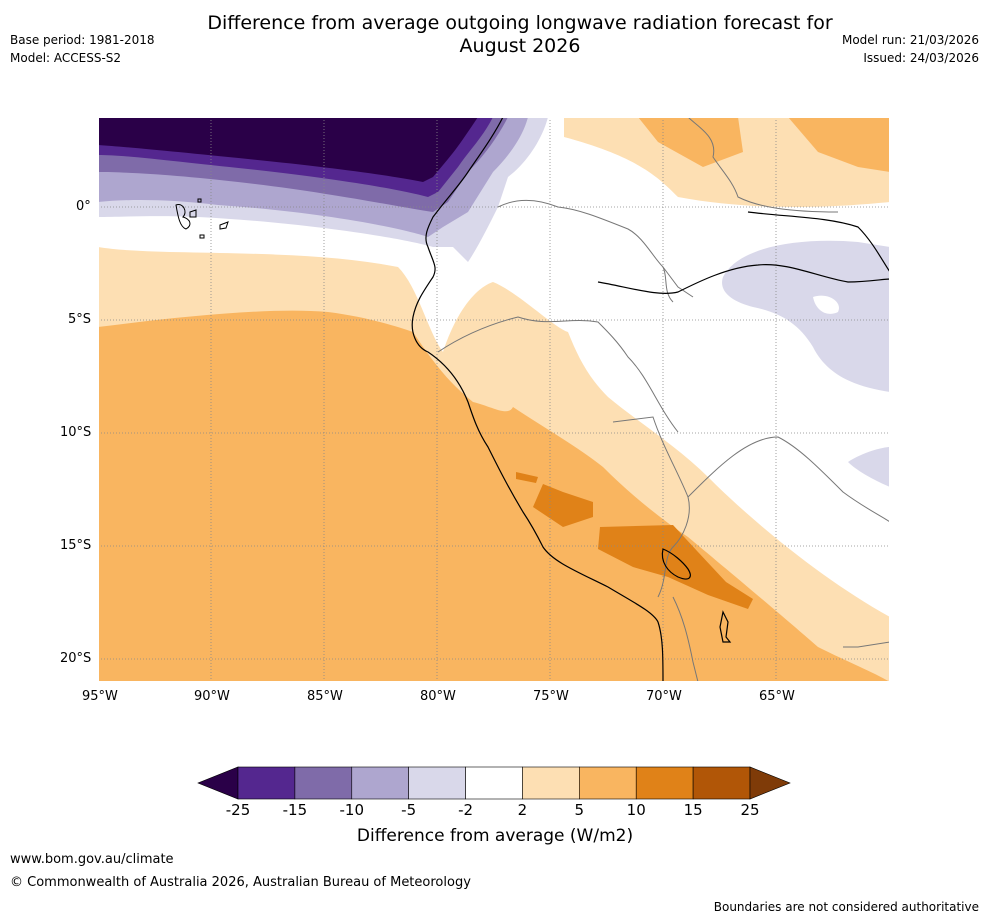  I want to click on title-line-2: August 2026, so click(520, 46).